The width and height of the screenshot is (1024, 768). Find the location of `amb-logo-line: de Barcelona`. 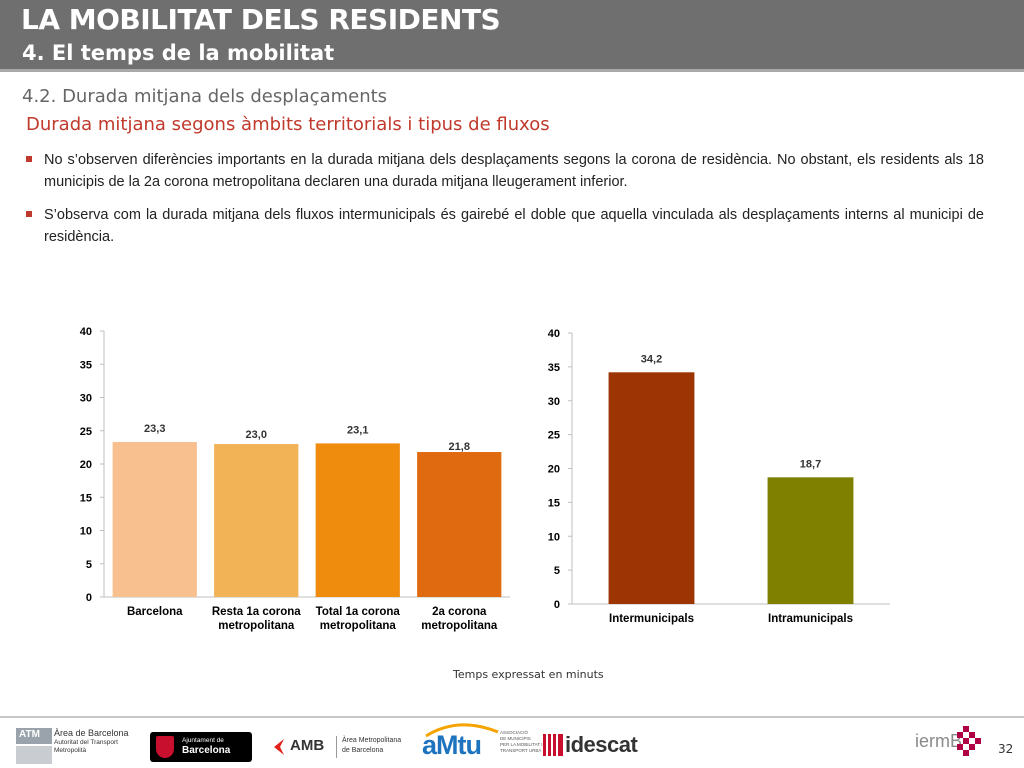

amb-logo-line: de Barcelona is located at coordinates (363, 750).